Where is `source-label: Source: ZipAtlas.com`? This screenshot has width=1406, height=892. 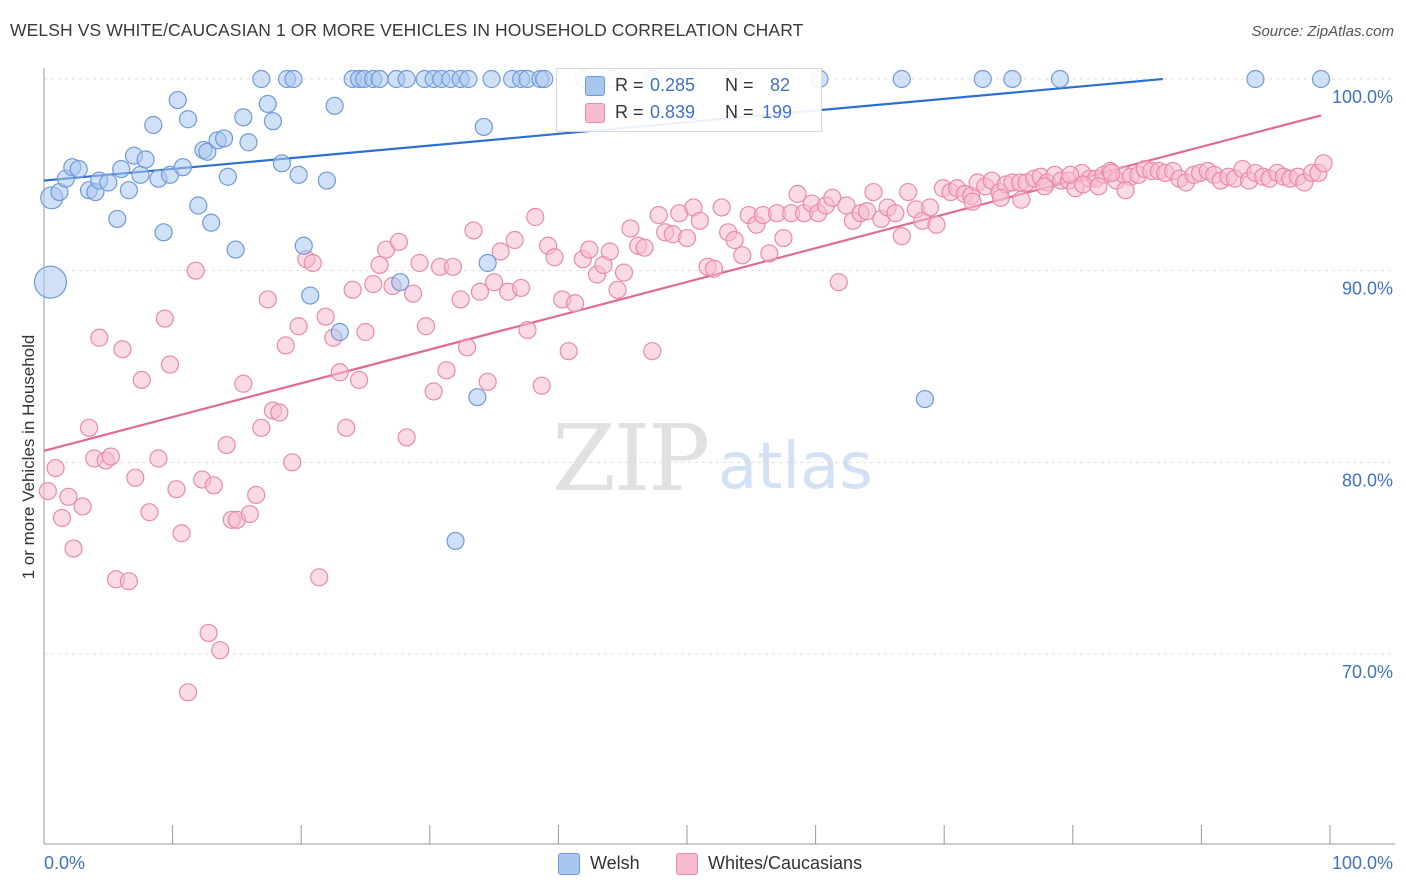
source-label: Source: ZipAtlas.com is located at coordinates (1322, 31).